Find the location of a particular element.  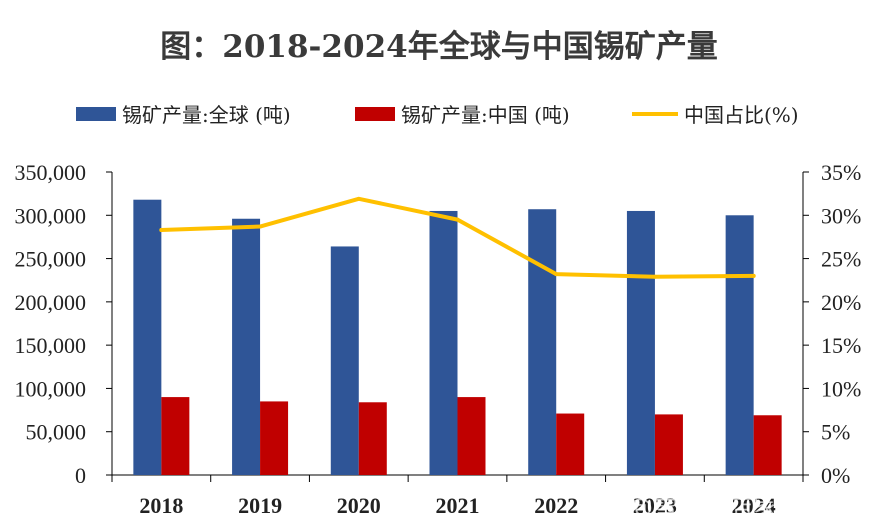

y-right-tick-label: 5% is located at coordinates (835, 432).